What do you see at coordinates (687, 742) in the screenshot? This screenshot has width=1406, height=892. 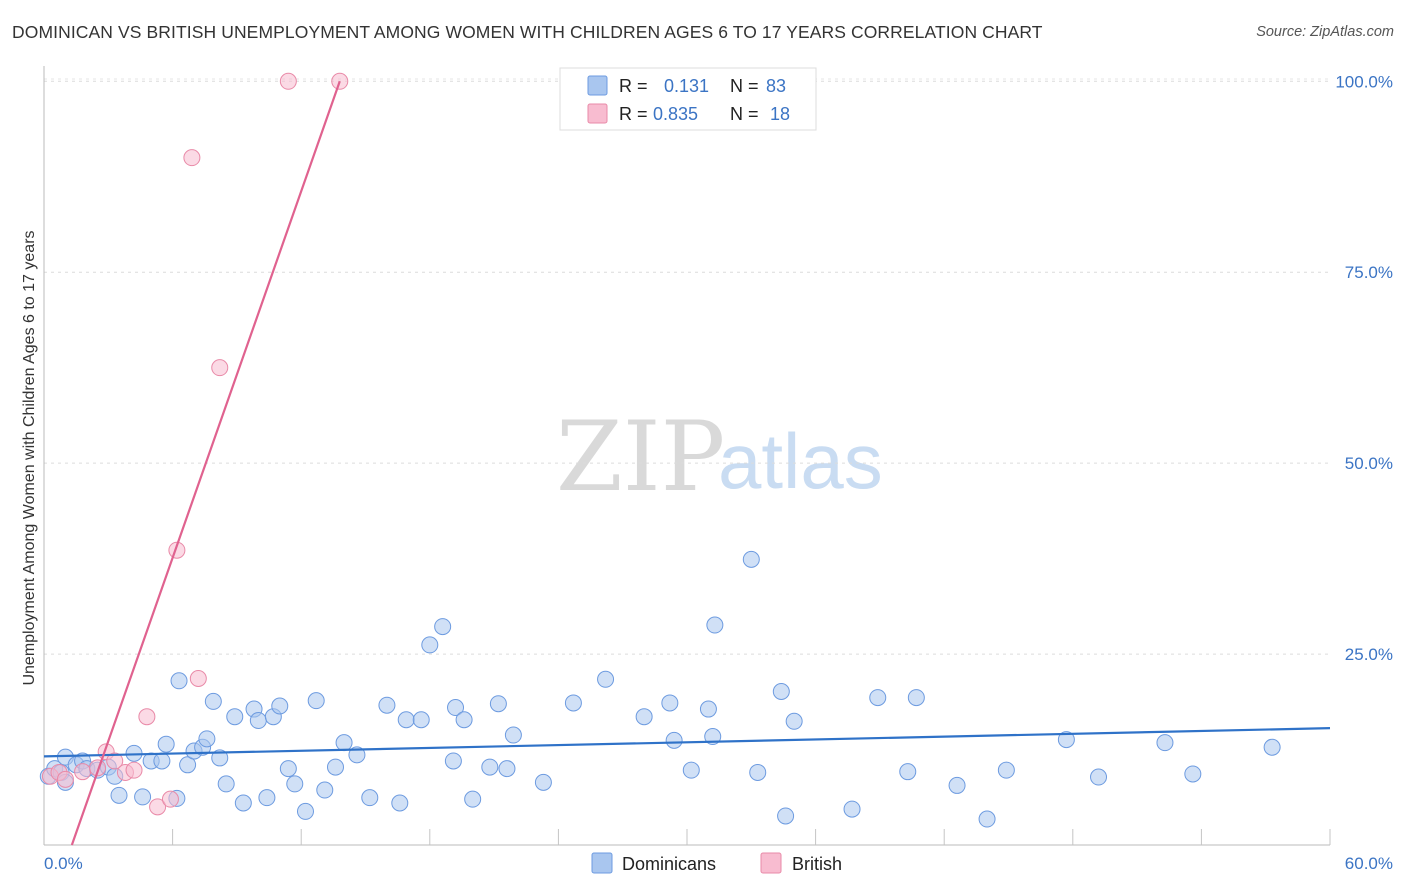 I see `dominicans-trend-line` at bounding box center [687, 742].